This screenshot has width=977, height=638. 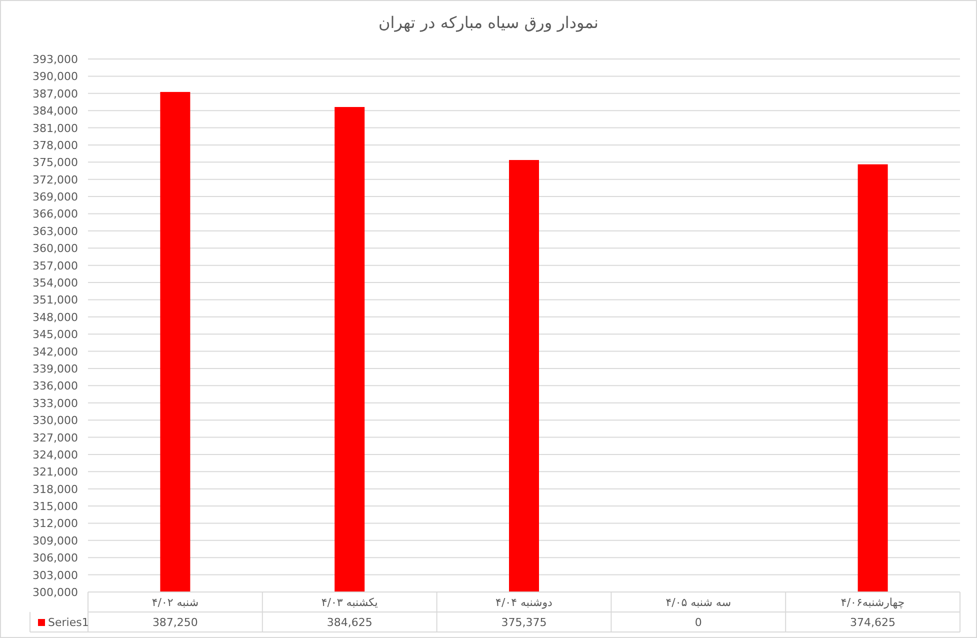 What do you see at coordinates (55, 59) in the screenshot?
I see `y-tick-label: 393,000` at bounding box center [55, 59].